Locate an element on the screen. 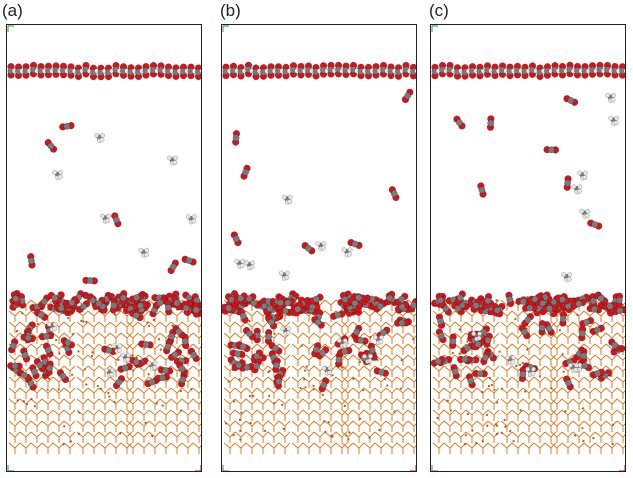 This screenshot has height=478, width=633. panel-label-b: (b) is located at coordinates (230, 10).